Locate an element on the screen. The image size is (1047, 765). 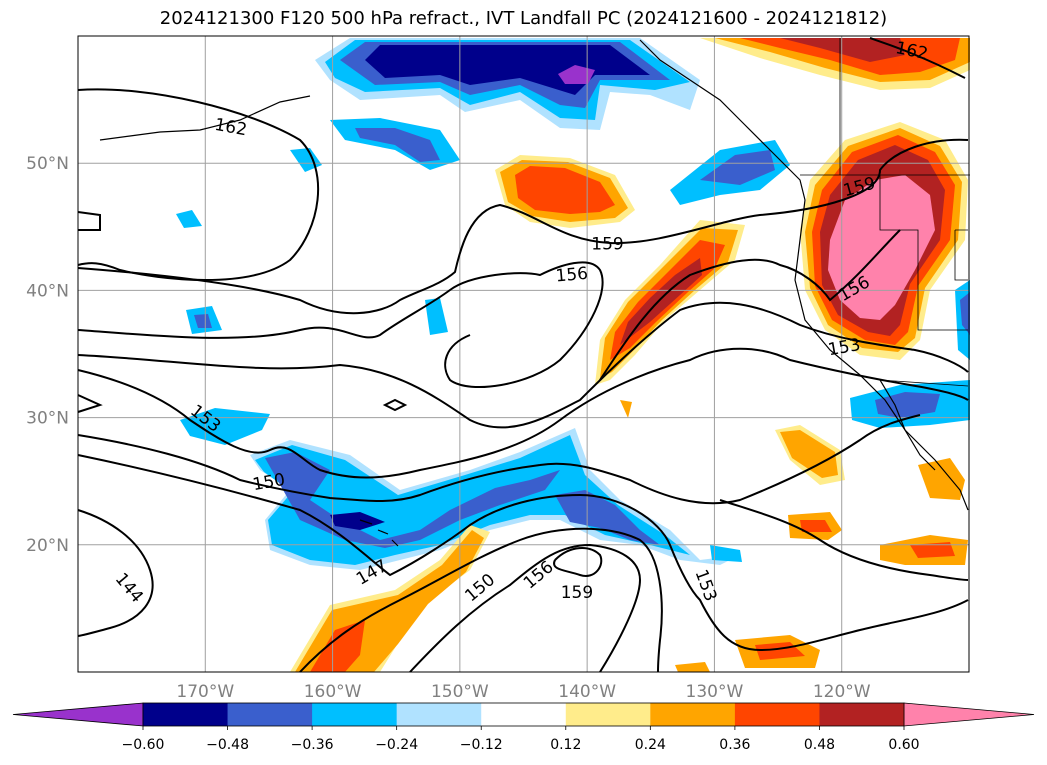
lat-tick-label: 30°N is located at coordinates (47, 419).